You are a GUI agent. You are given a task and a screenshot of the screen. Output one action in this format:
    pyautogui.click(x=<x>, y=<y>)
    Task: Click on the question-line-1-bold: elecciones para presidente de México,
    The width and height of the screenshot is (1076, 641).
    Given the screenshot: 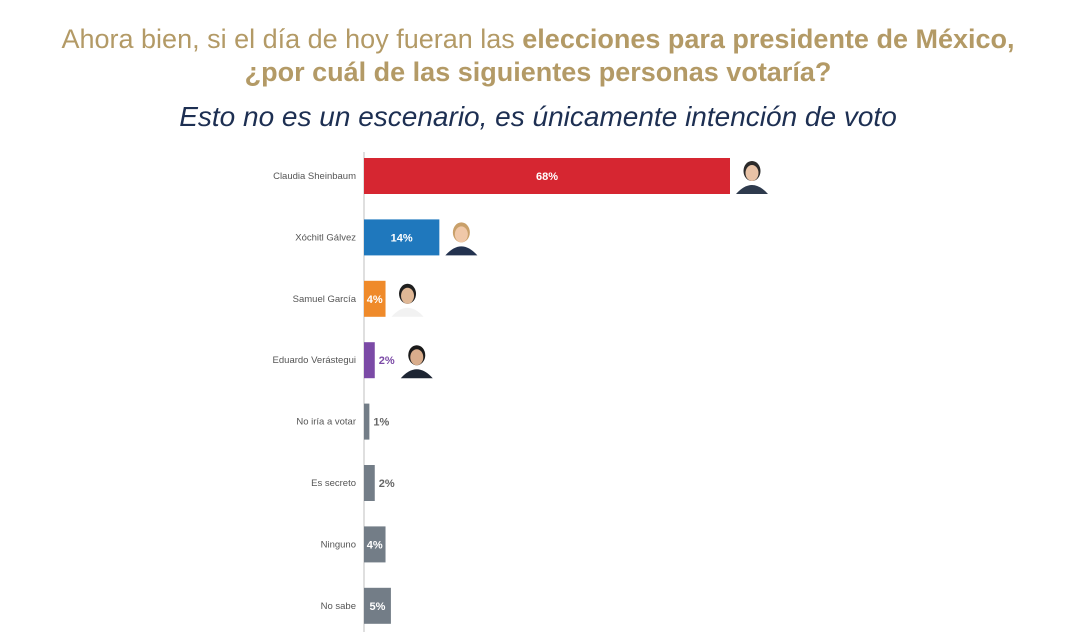 What is the action you would take?
    pyautogui.click(x=768, y=39)
    